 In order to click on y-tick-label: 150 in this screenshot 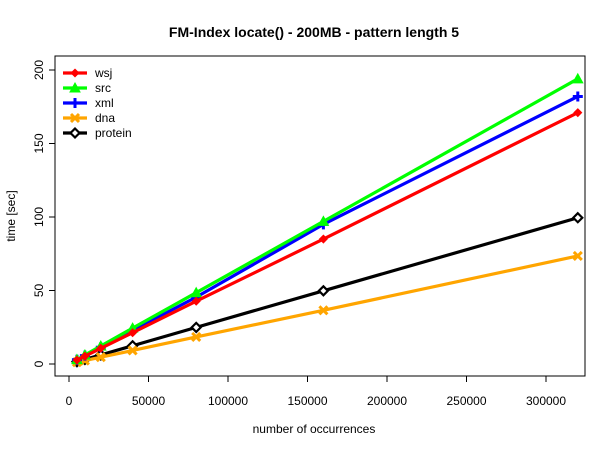, I will do `click(39, 143)`.